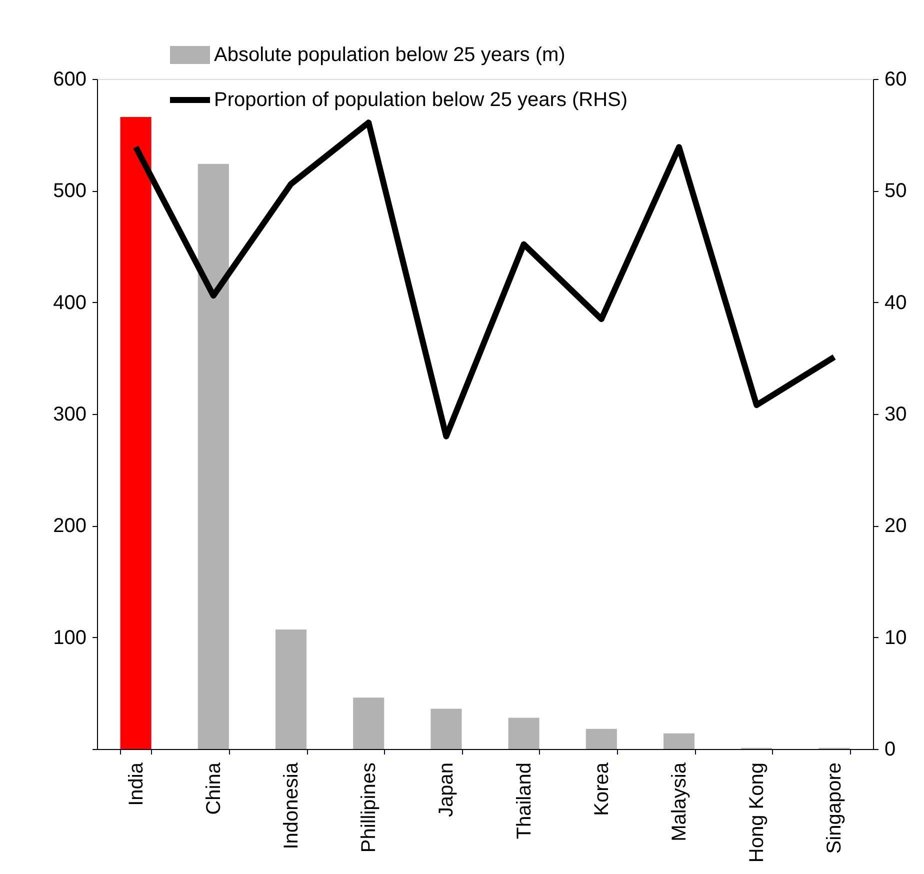 The height and width of the screenshot is (874, 924). What do you see at coordinates (136, 784) in the screenshot?
I see `x-tick-label: India` at bounding box center [136, 784].